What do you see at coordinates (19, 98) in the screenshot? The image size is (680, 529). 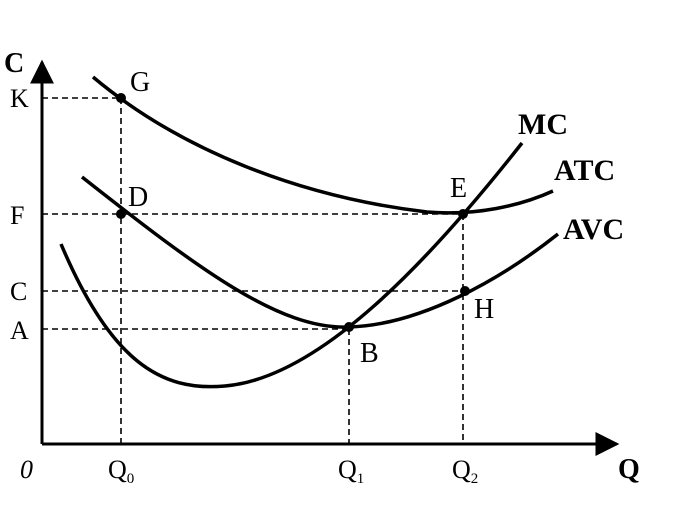 I see `y-tick-k: K` at bounding box center [19, 98].